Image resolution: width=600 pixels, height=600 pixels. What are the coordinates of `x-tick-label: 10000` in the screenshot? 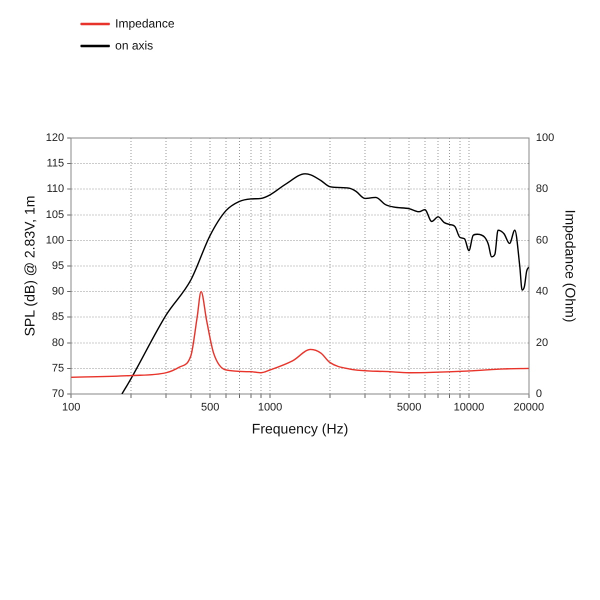 It's located at (469, 408).